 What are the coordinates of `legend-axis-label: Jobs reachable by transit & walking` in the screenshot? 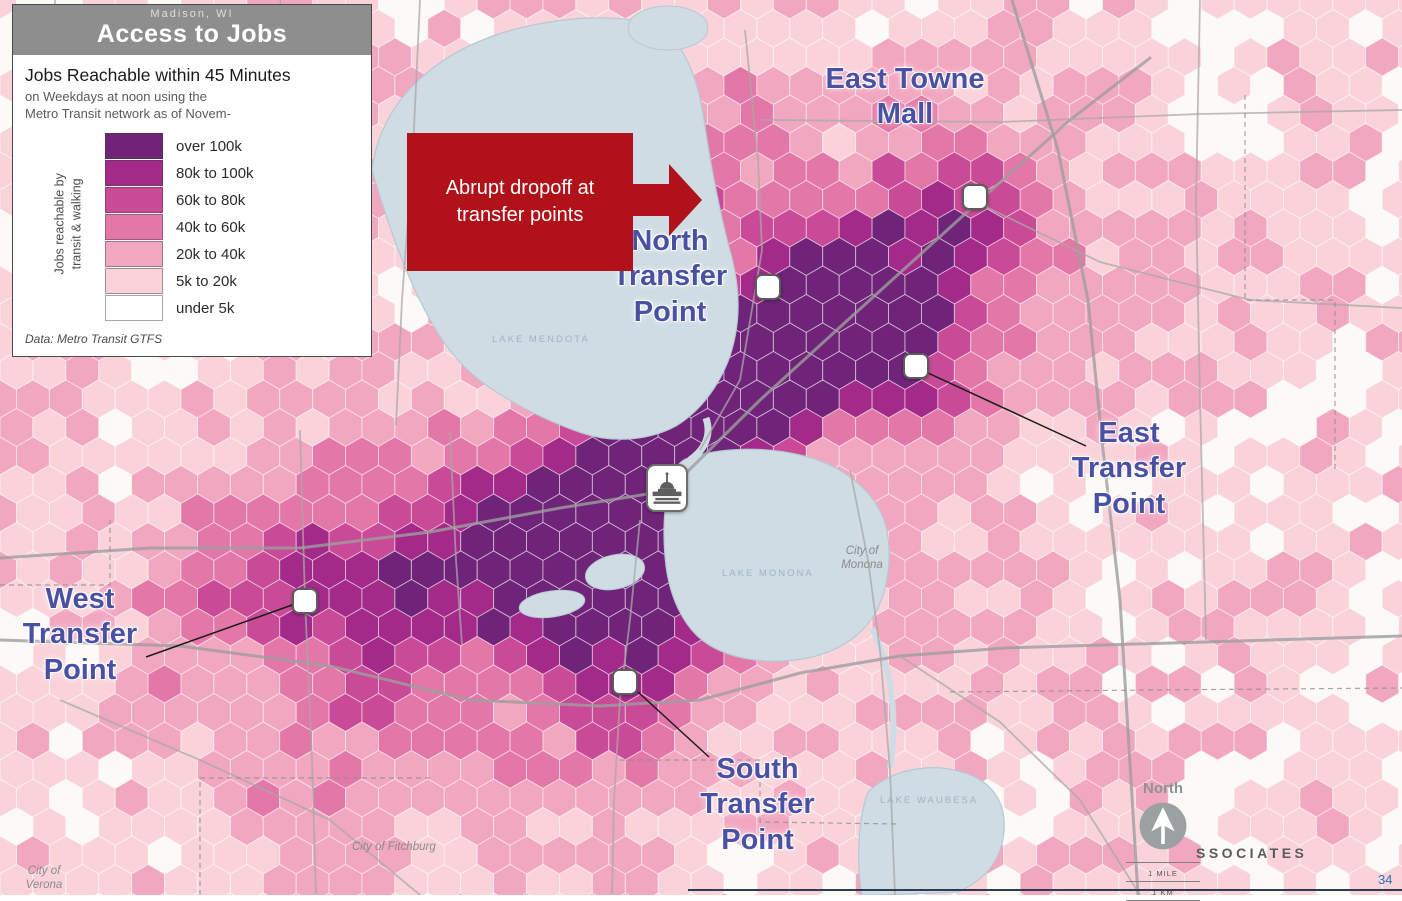 It's located at (69, 223).